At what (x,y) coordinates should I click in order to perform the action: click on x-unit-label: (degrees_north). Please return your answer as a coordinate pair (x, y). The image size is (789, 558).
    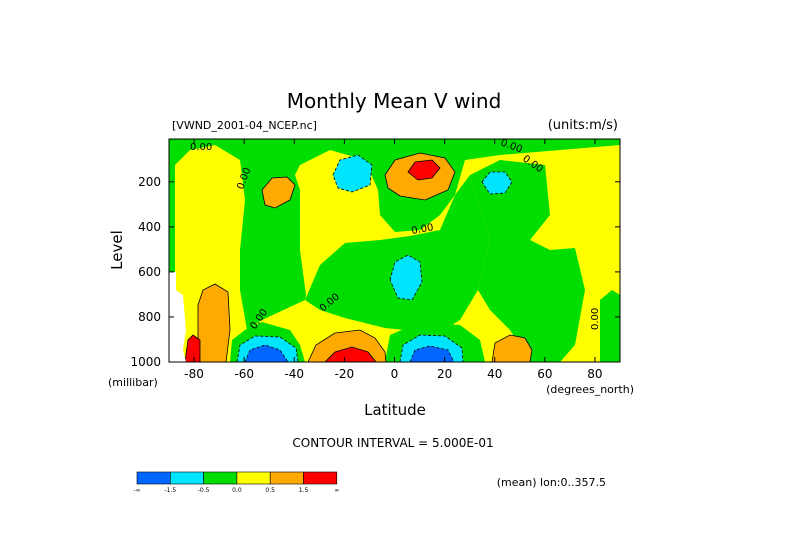
    Looking at the image, I should click on (590, 389).